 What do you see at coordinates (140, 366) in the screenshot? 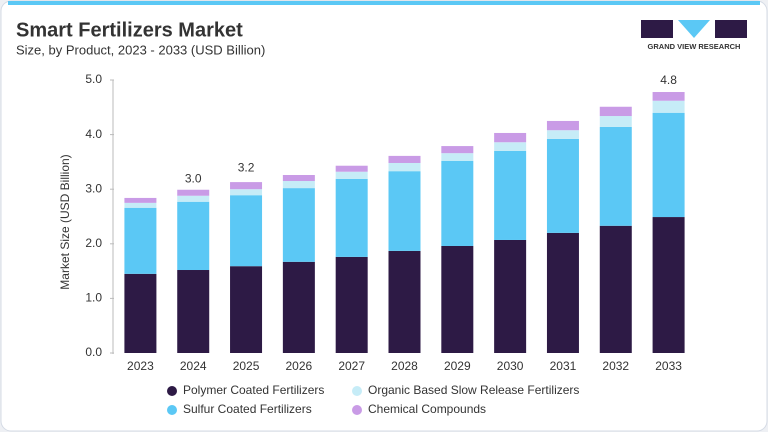
I see `x-tick-label: 2023` at bounding box center [140, 366].